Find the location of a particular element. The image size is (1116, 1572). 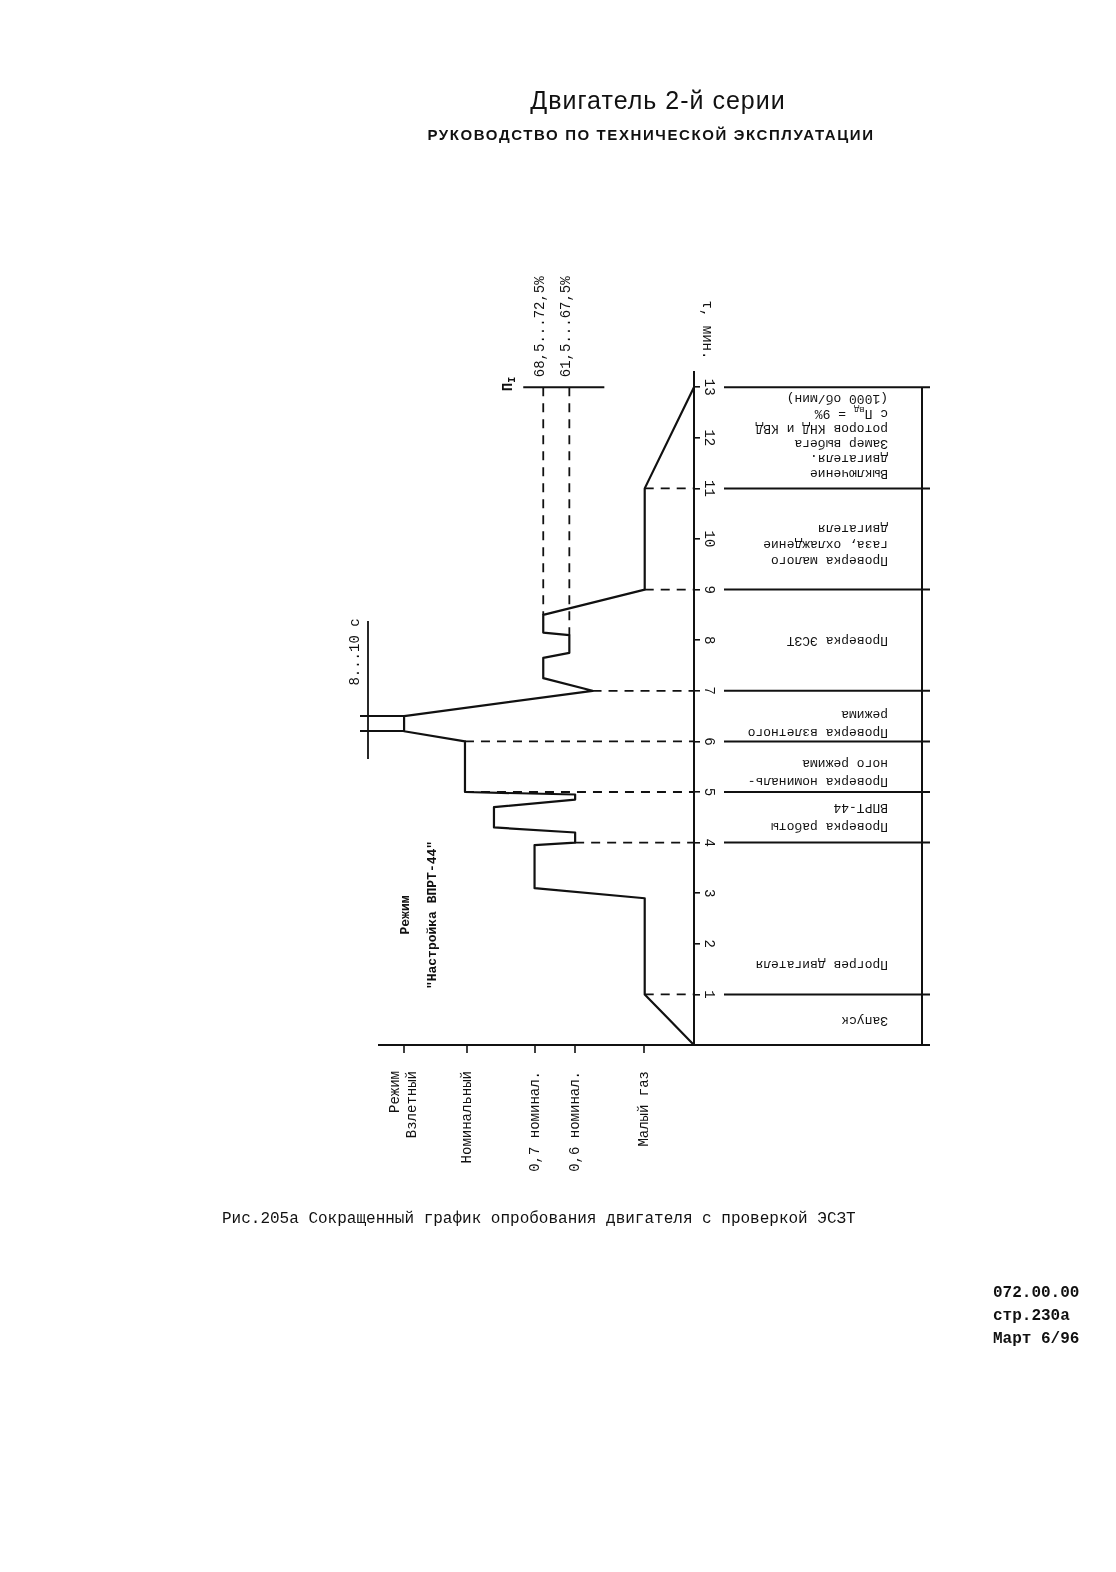

text: 0,7 номинал. is located at coordinates (534, 1121).